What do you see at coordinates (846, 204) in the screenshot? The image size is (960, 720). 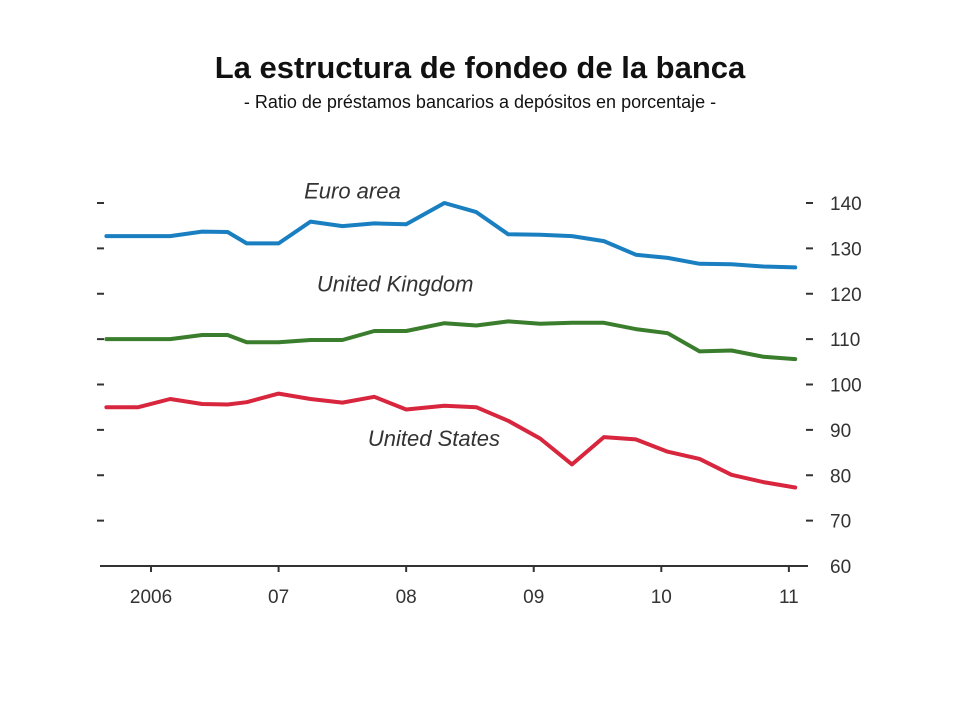 I see `y-tick-label: 140` at bounding box center [846, 204].